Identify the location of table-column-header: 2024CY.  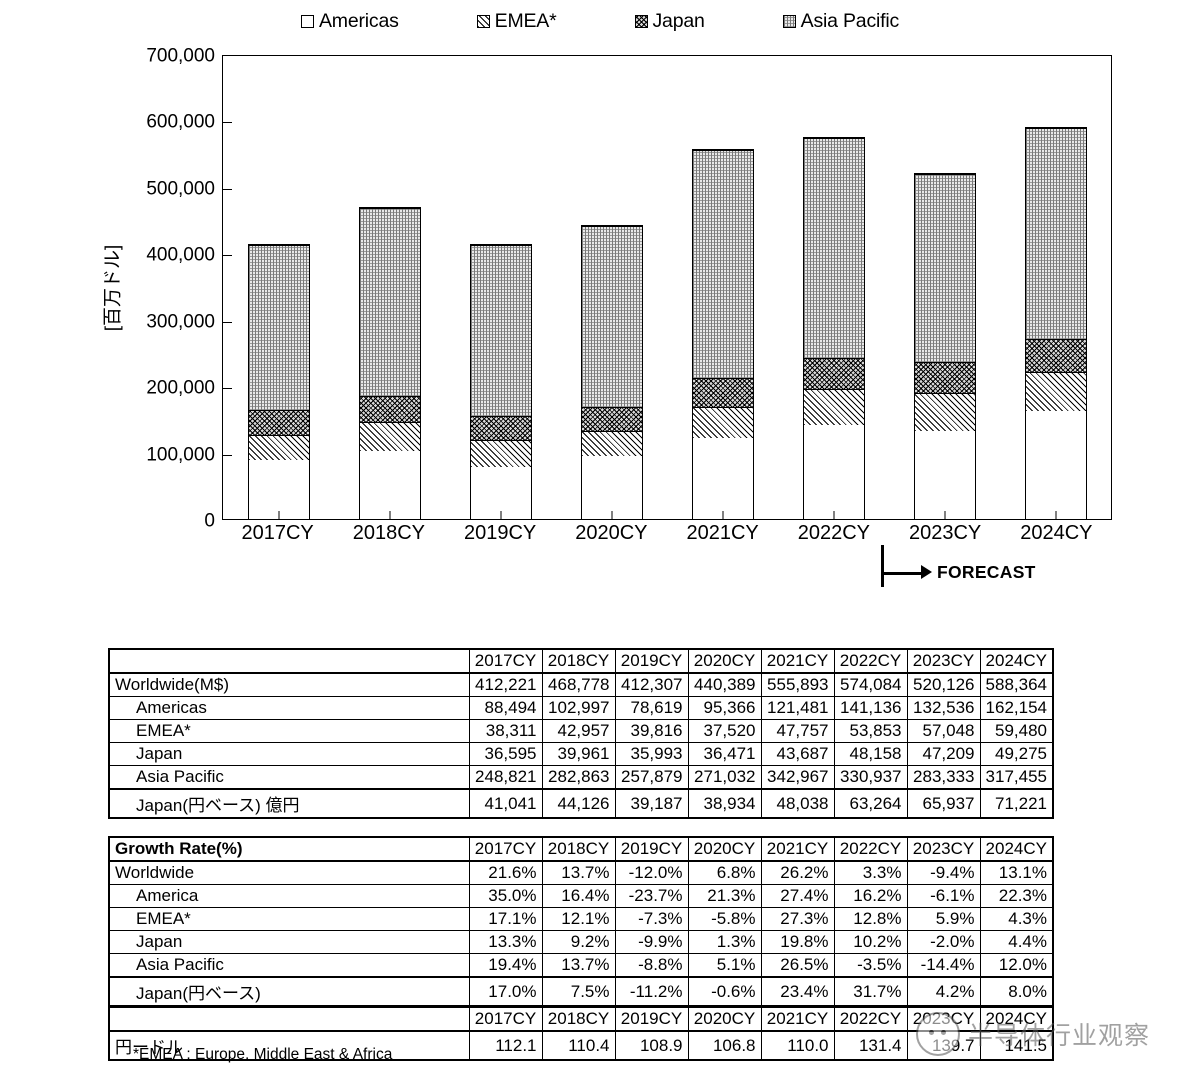
(1016, 849).